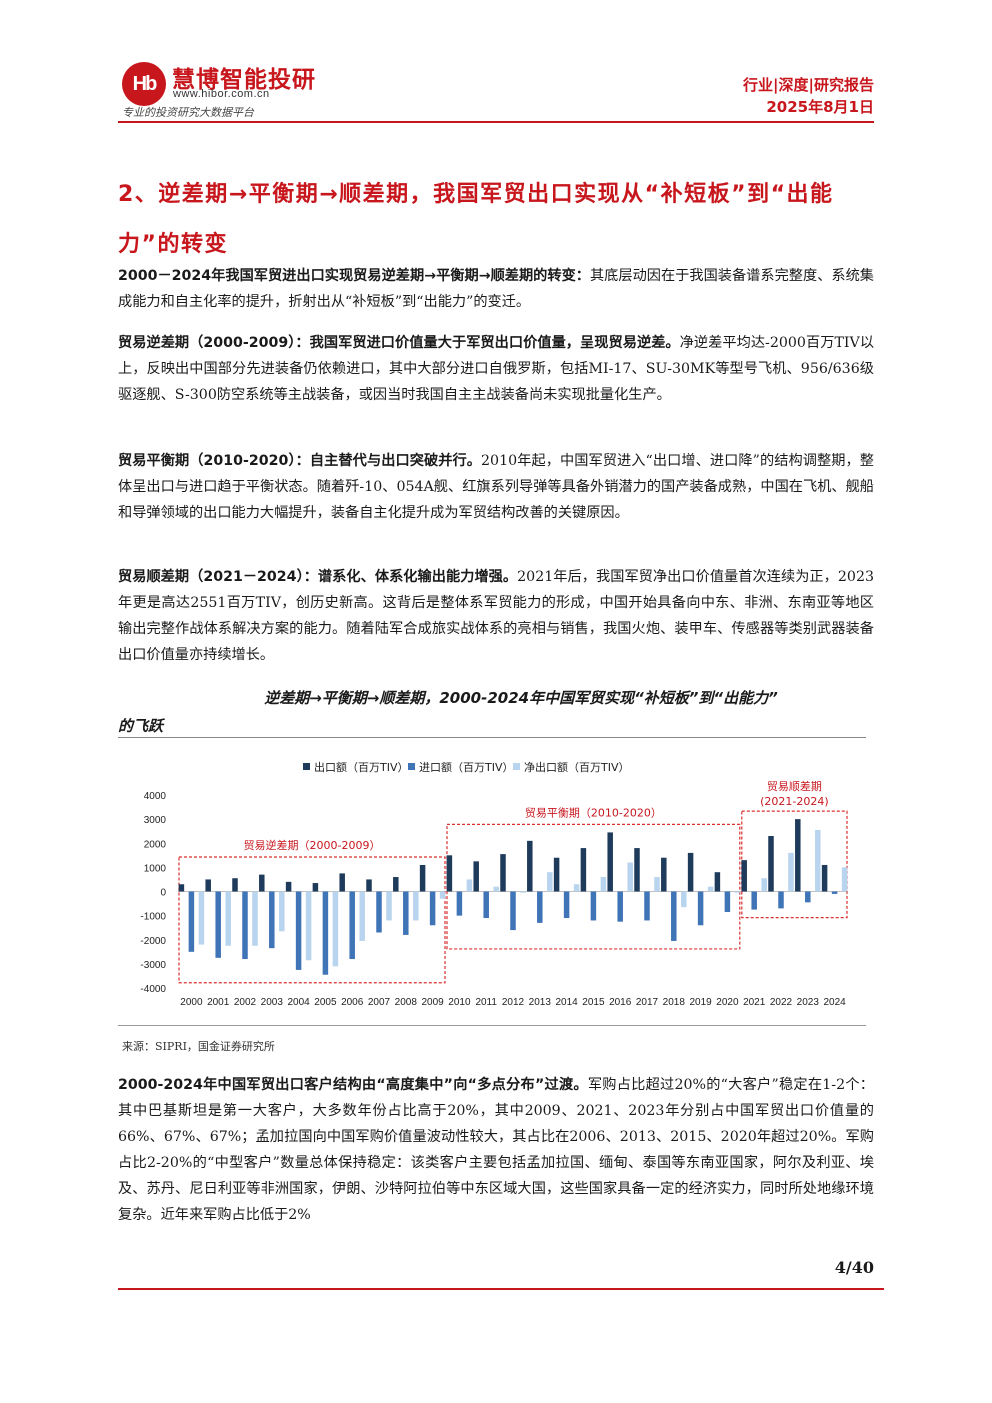  I want to click on report-date: 2025年8月1日, so click(820, 107).